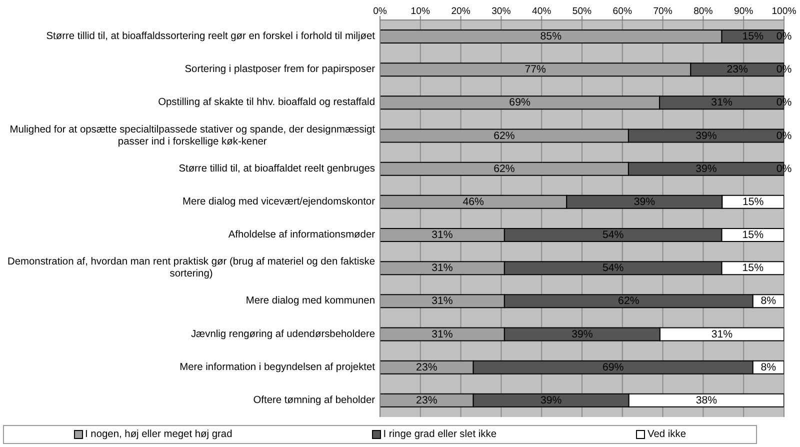 The width and height of the screenshot is (800, 447). Describe the element at coordinates (542, 11) in the screenshot. I see `x-tick-label: 40%` at that location.